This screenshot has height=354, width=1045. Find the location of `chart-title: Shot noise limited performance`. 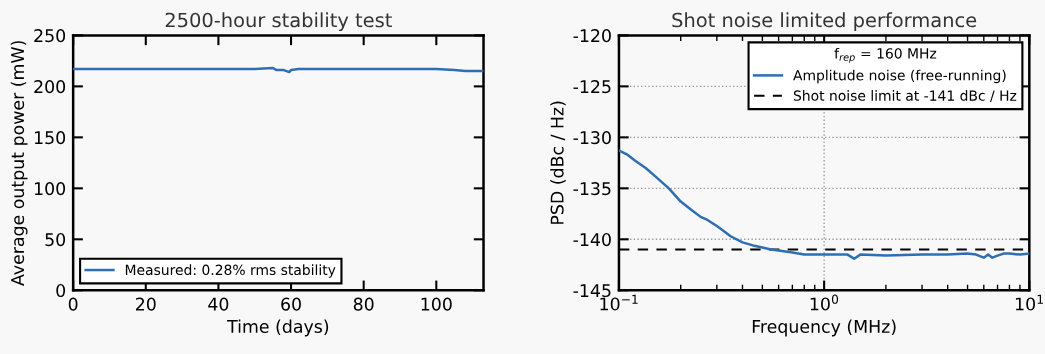

chart-title: Shot noise limited performance is located at coordinates (824, 22).